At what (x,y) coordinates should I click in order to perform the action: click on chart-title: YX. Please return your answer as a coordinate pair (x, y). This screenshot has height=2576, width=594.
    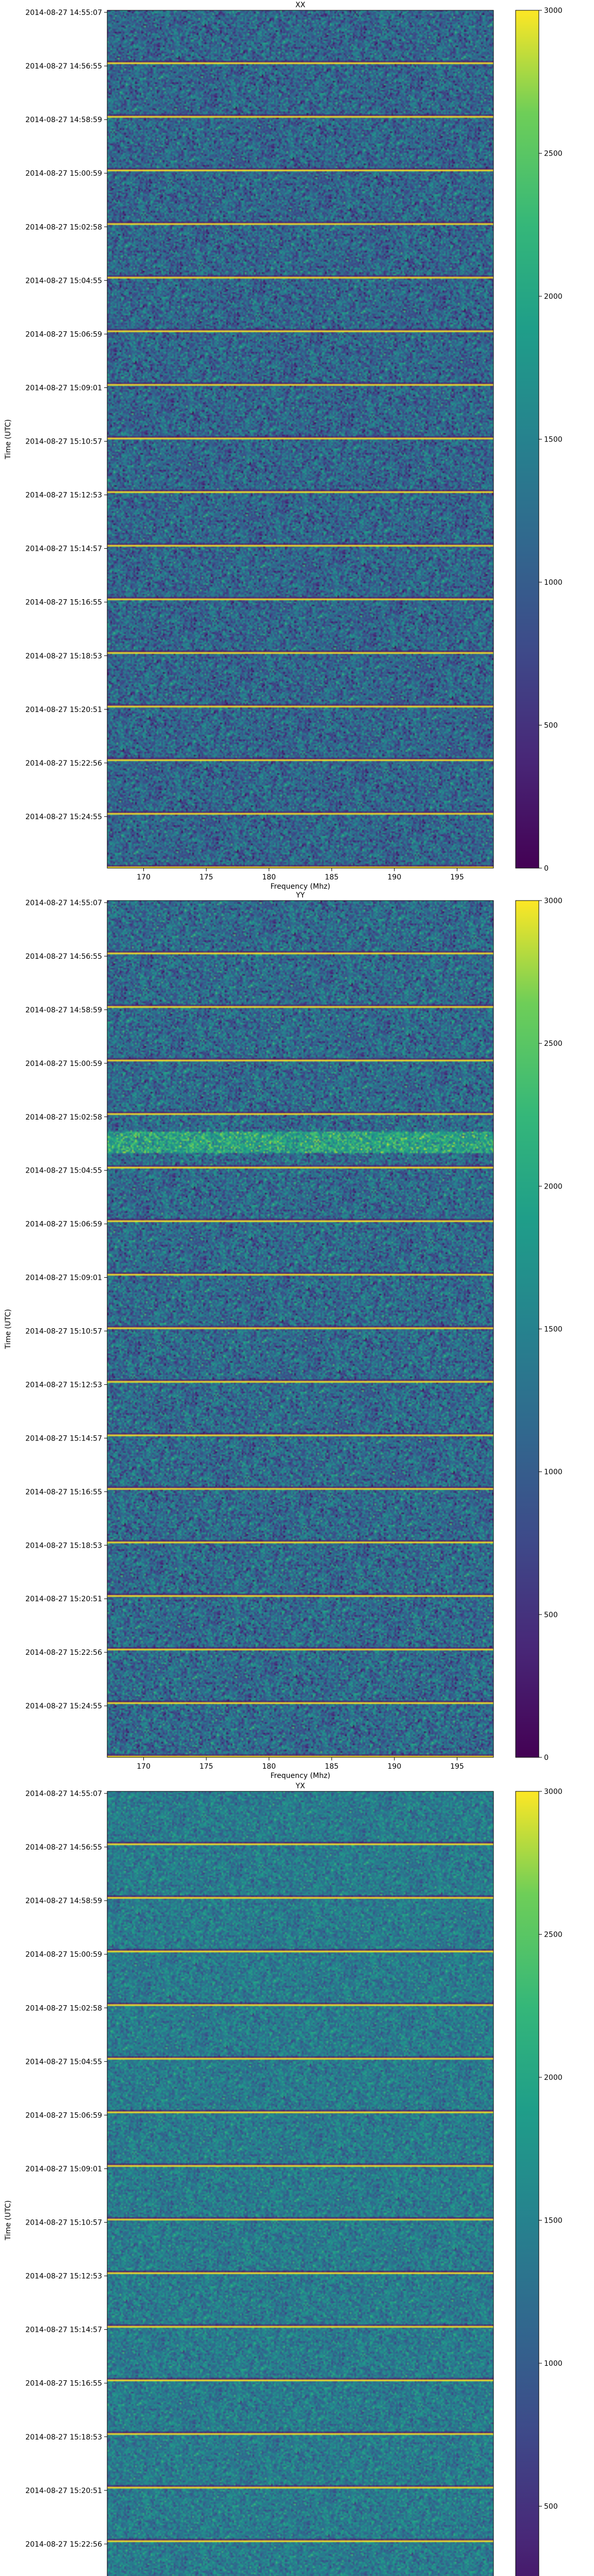
    Looking at the image, I should click on (300, 1786).